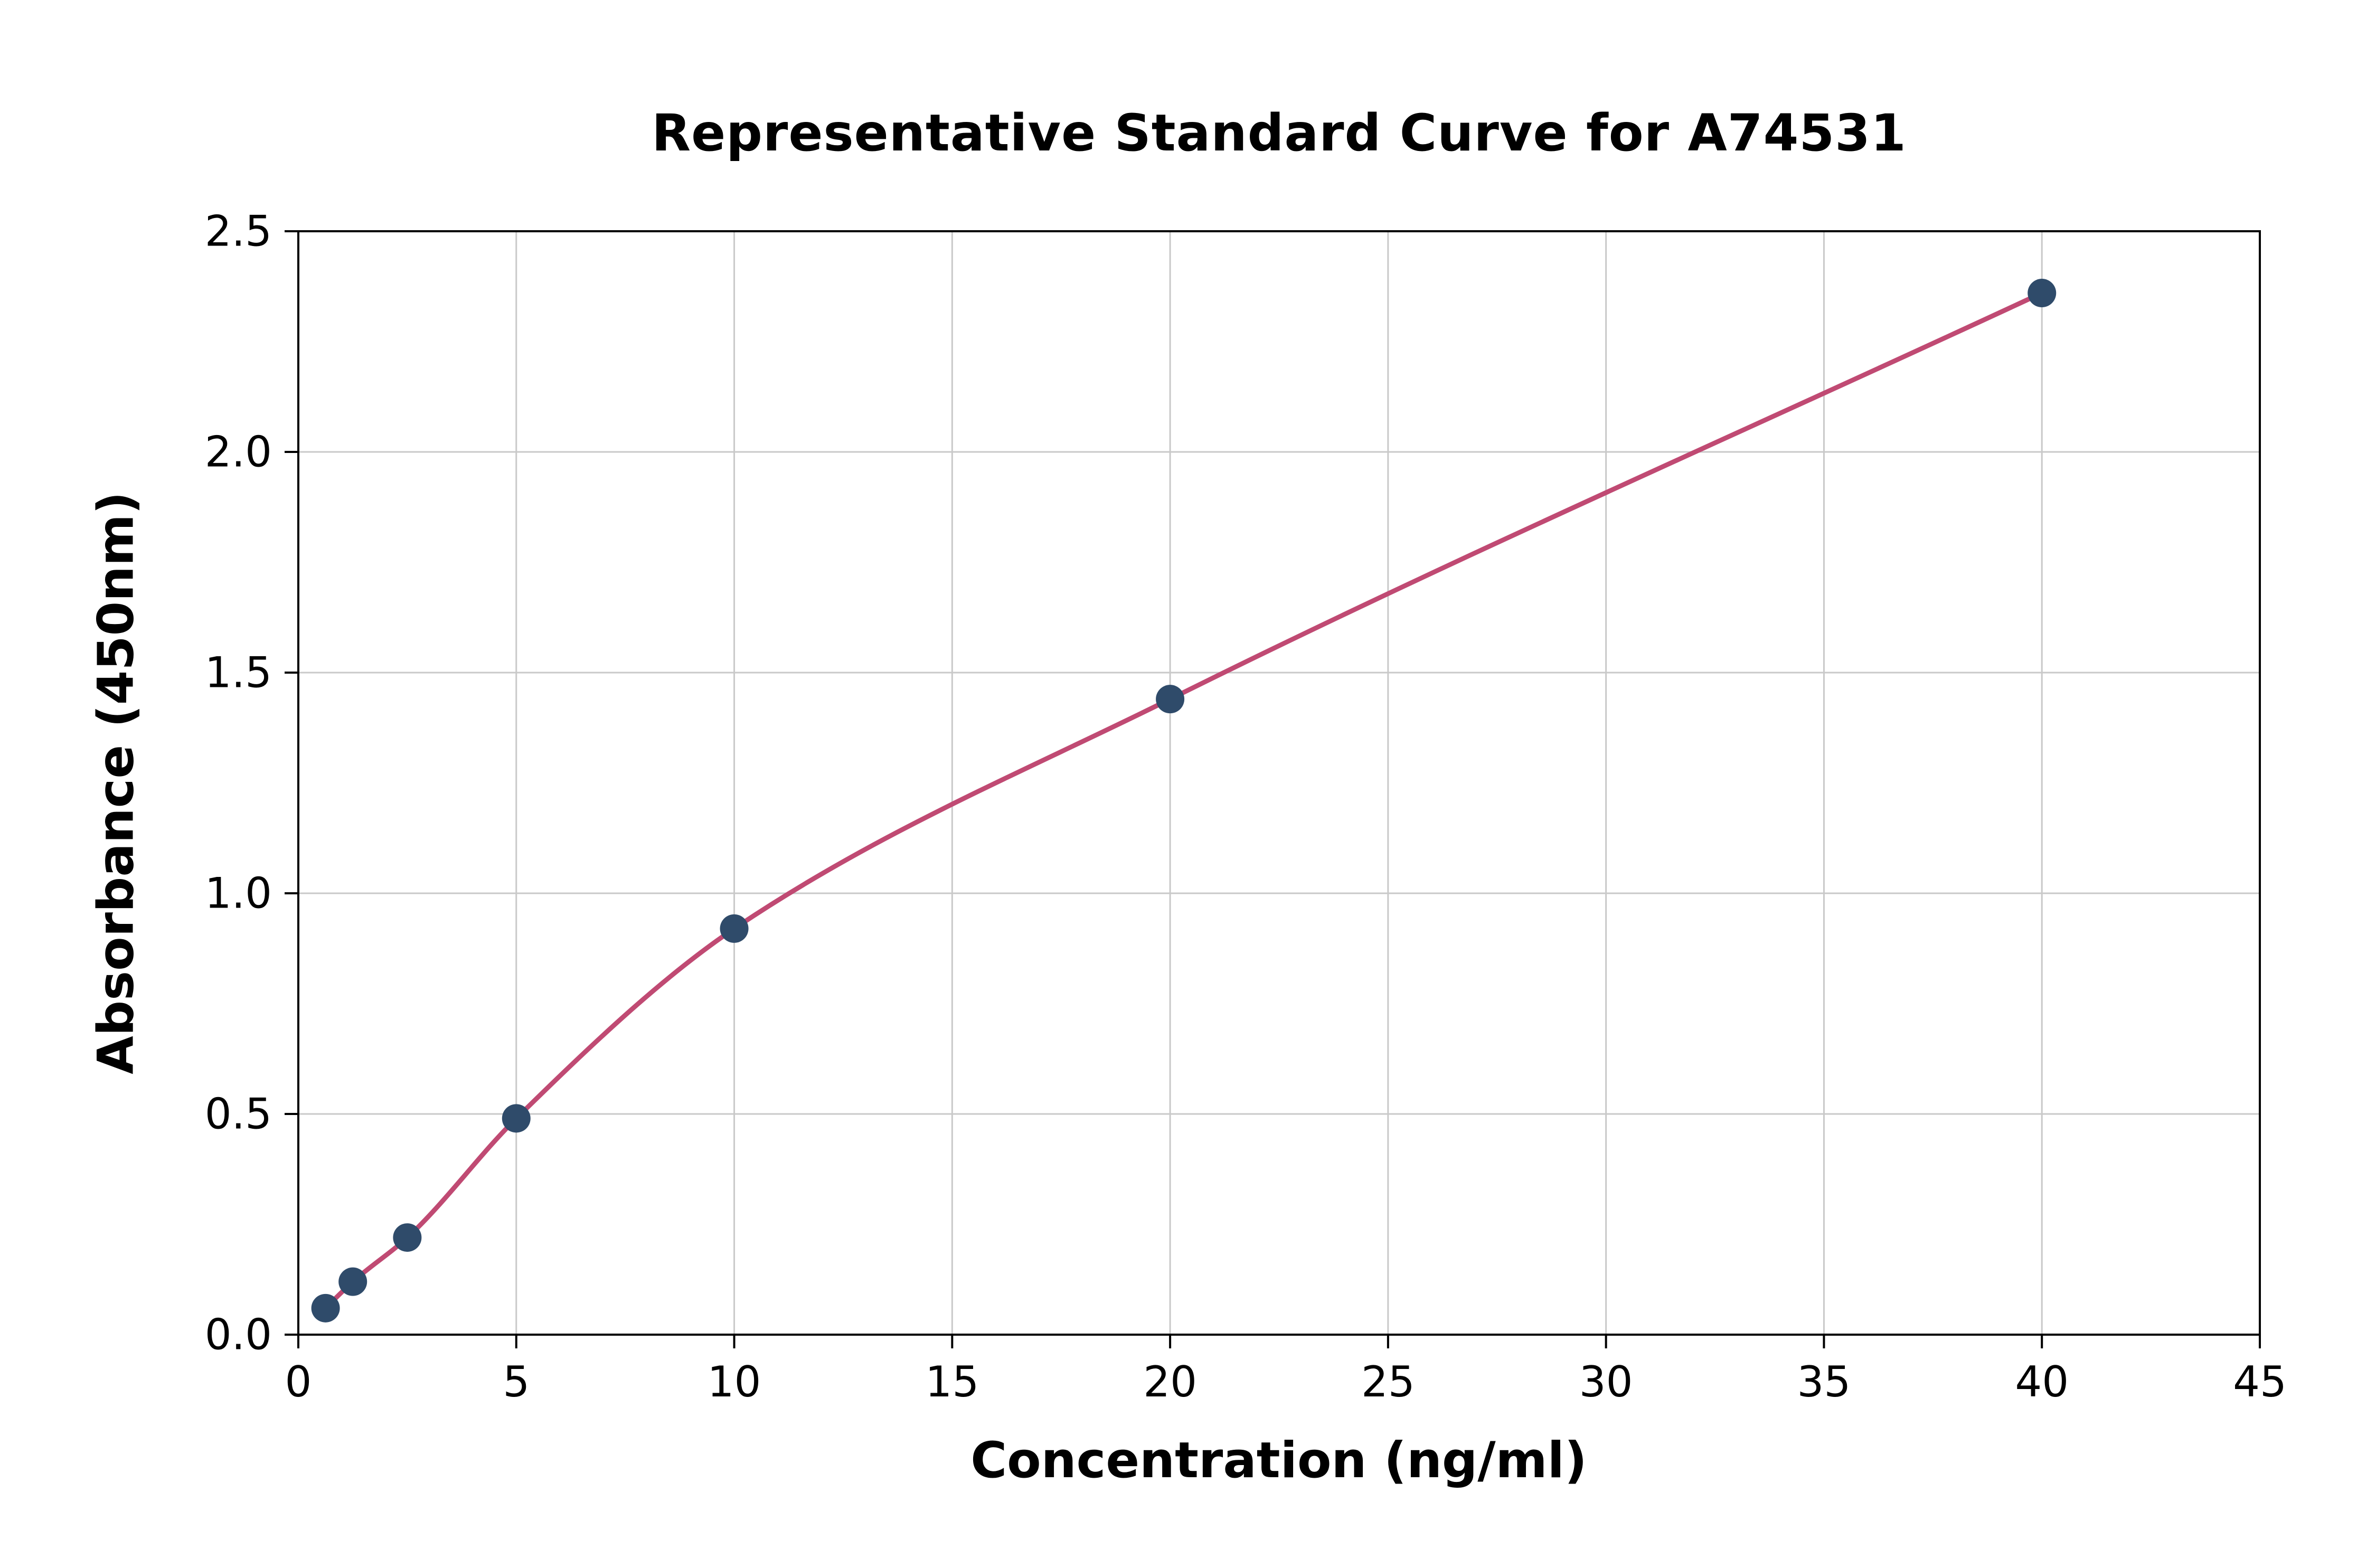 The height and width of the screenshot is (1568, 2376). I want to click on y-tick-label: 0.5, so click(239, 1114).